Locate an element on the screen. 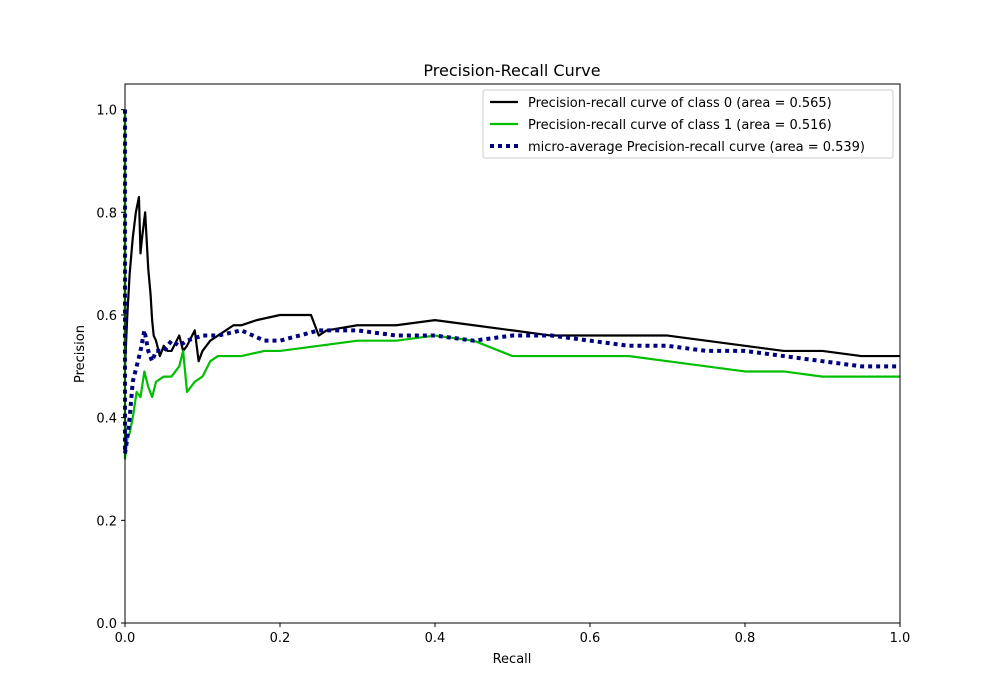 The height and width of the screenshot is (700, 1000). y-tick-label: 0.8 is located at coordinates (106, 213).